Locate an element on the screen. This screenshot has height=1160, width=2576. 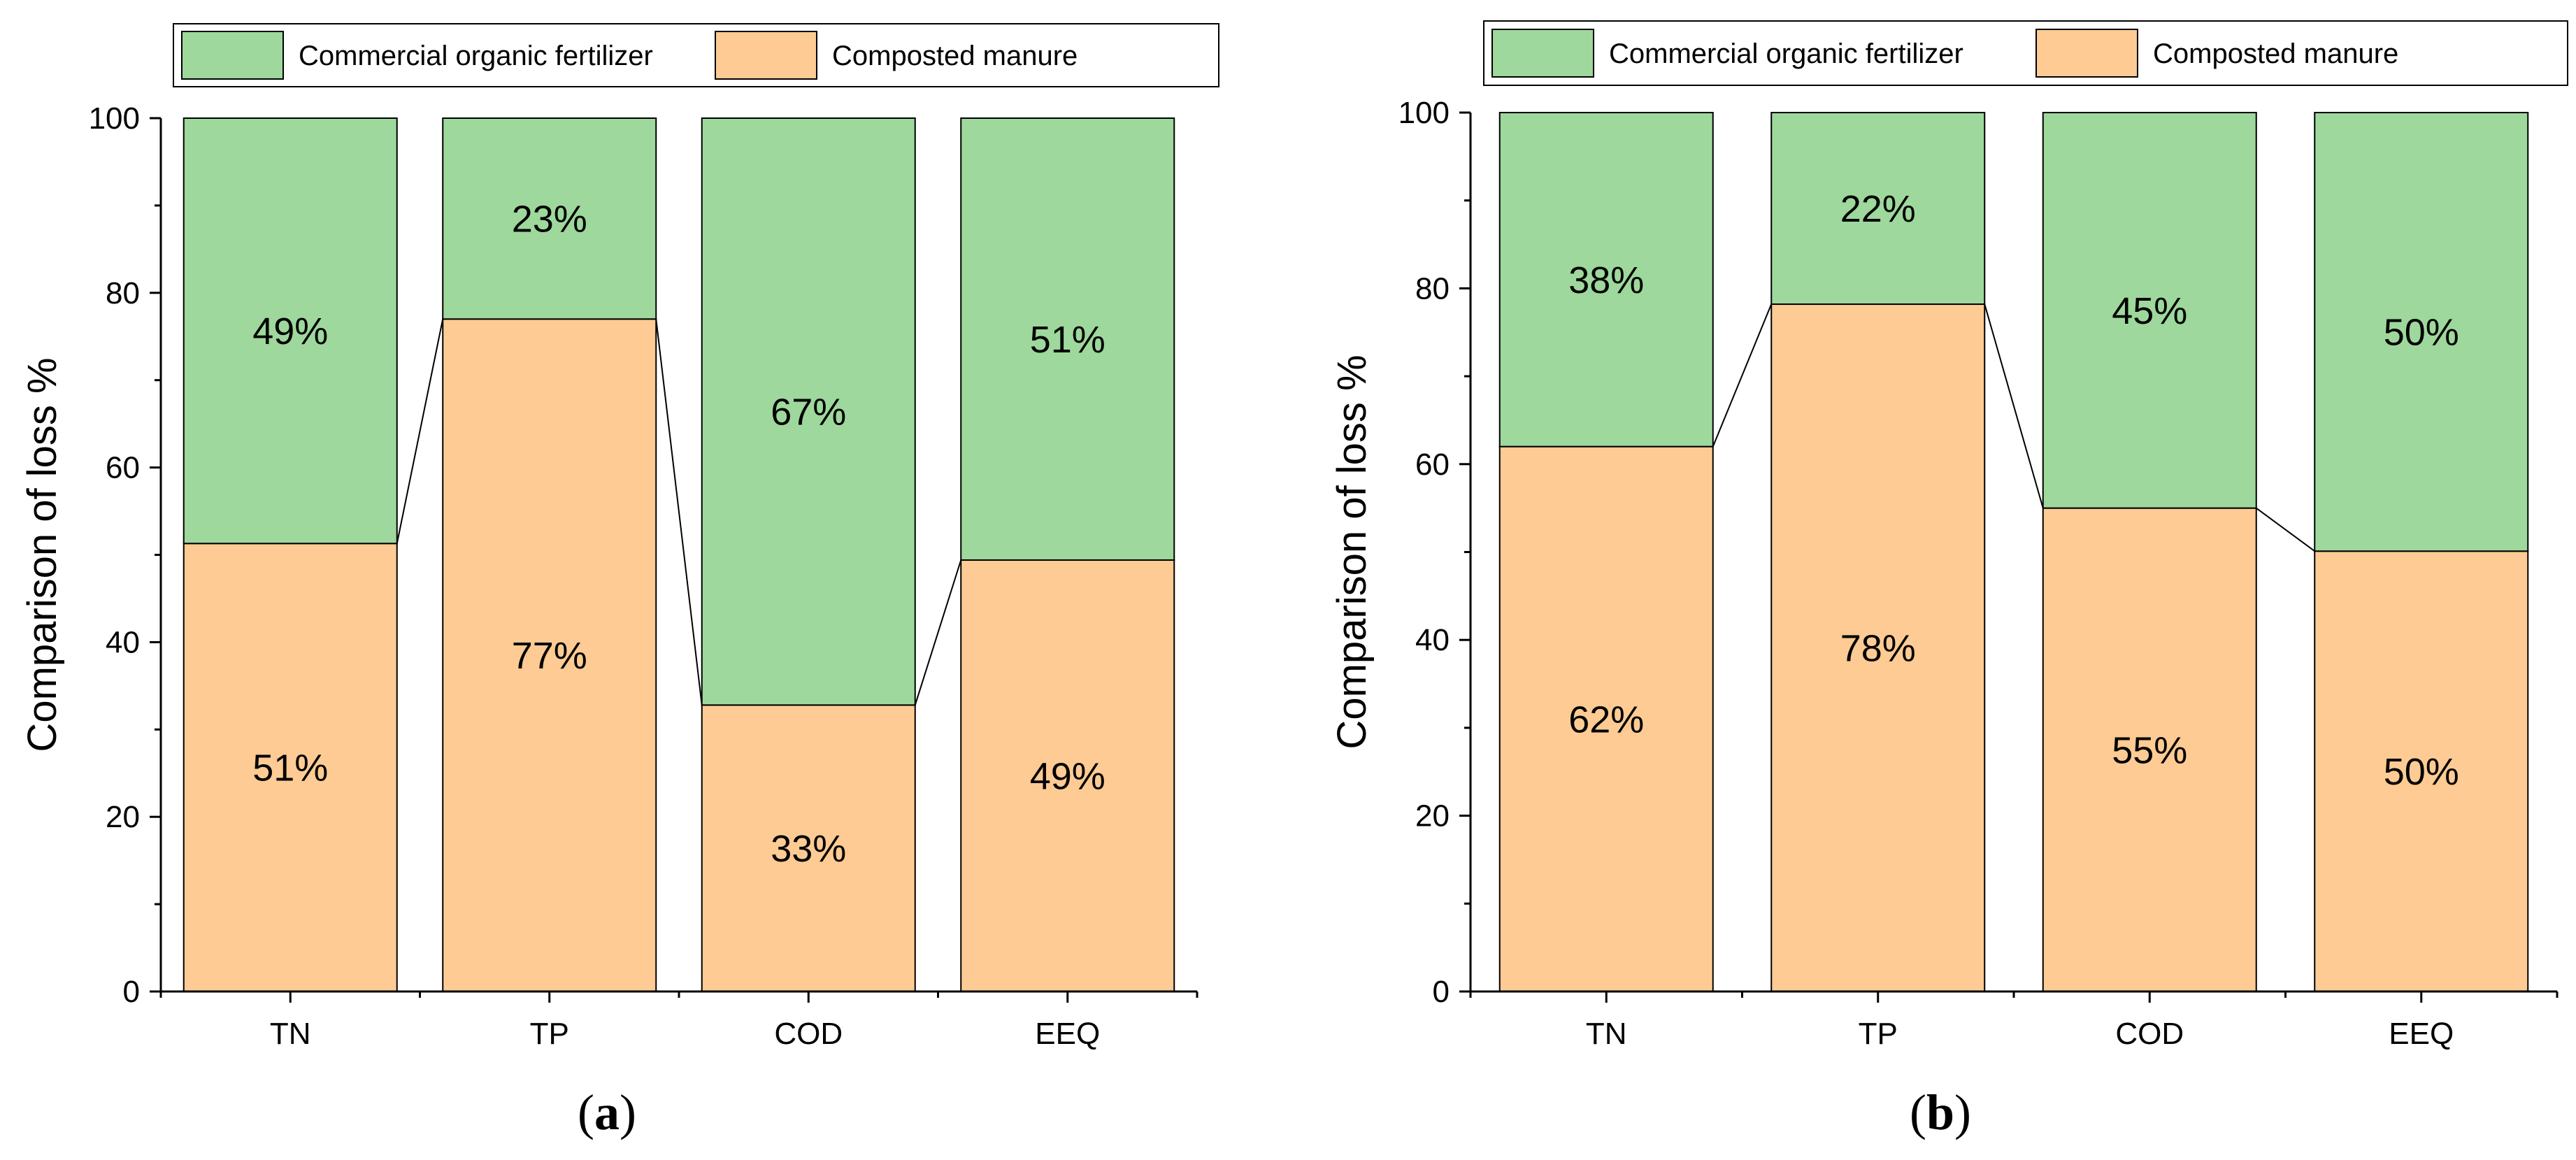
data-label-commercial-tp: 22% is located at coordinates (1878, 209).